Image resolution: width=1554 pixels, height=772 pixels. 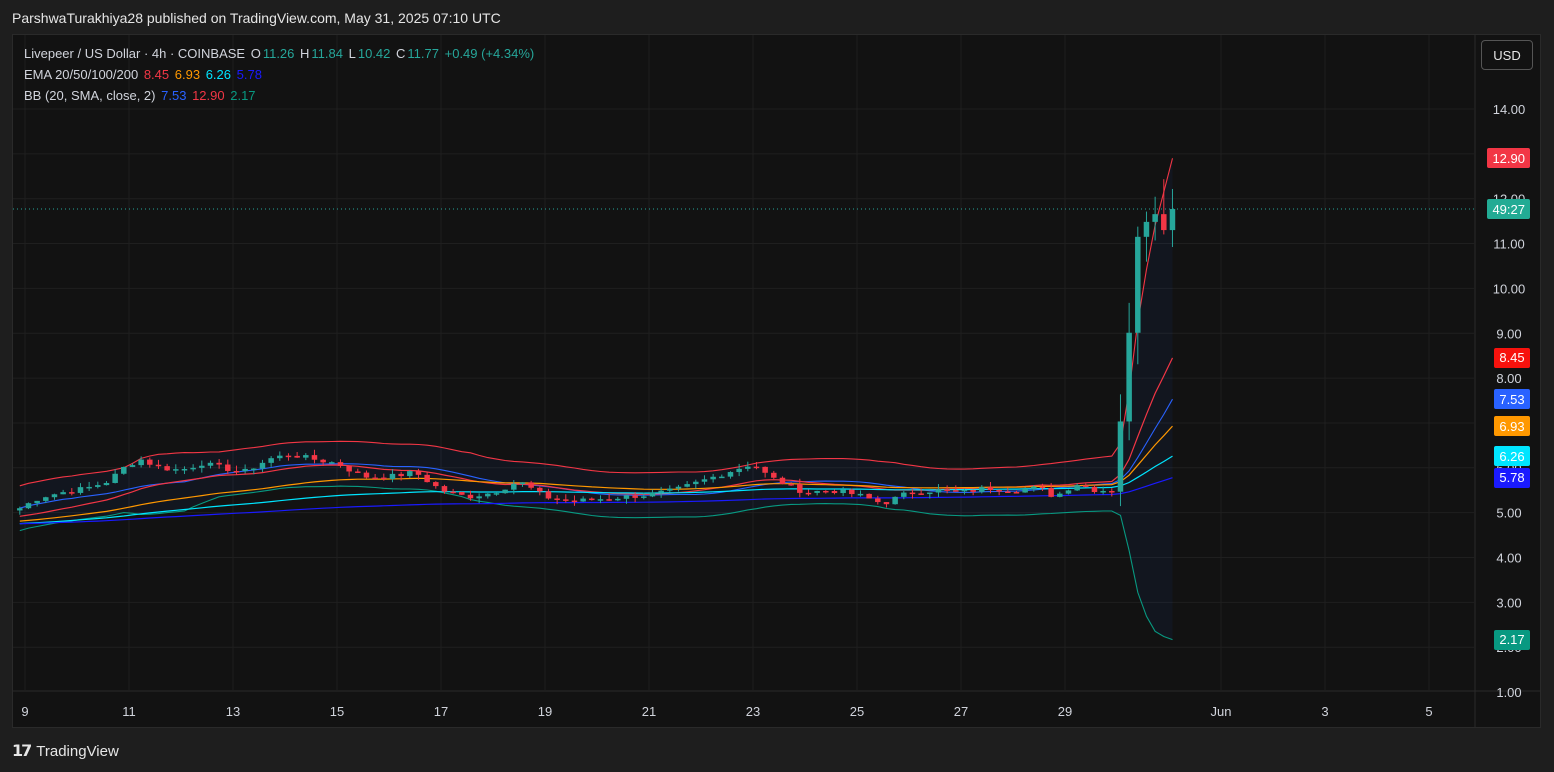 What do you see at coordinates (423, 53) in the screenshot?
I see `close-value: 11.77` at bounding box center [423, 53].